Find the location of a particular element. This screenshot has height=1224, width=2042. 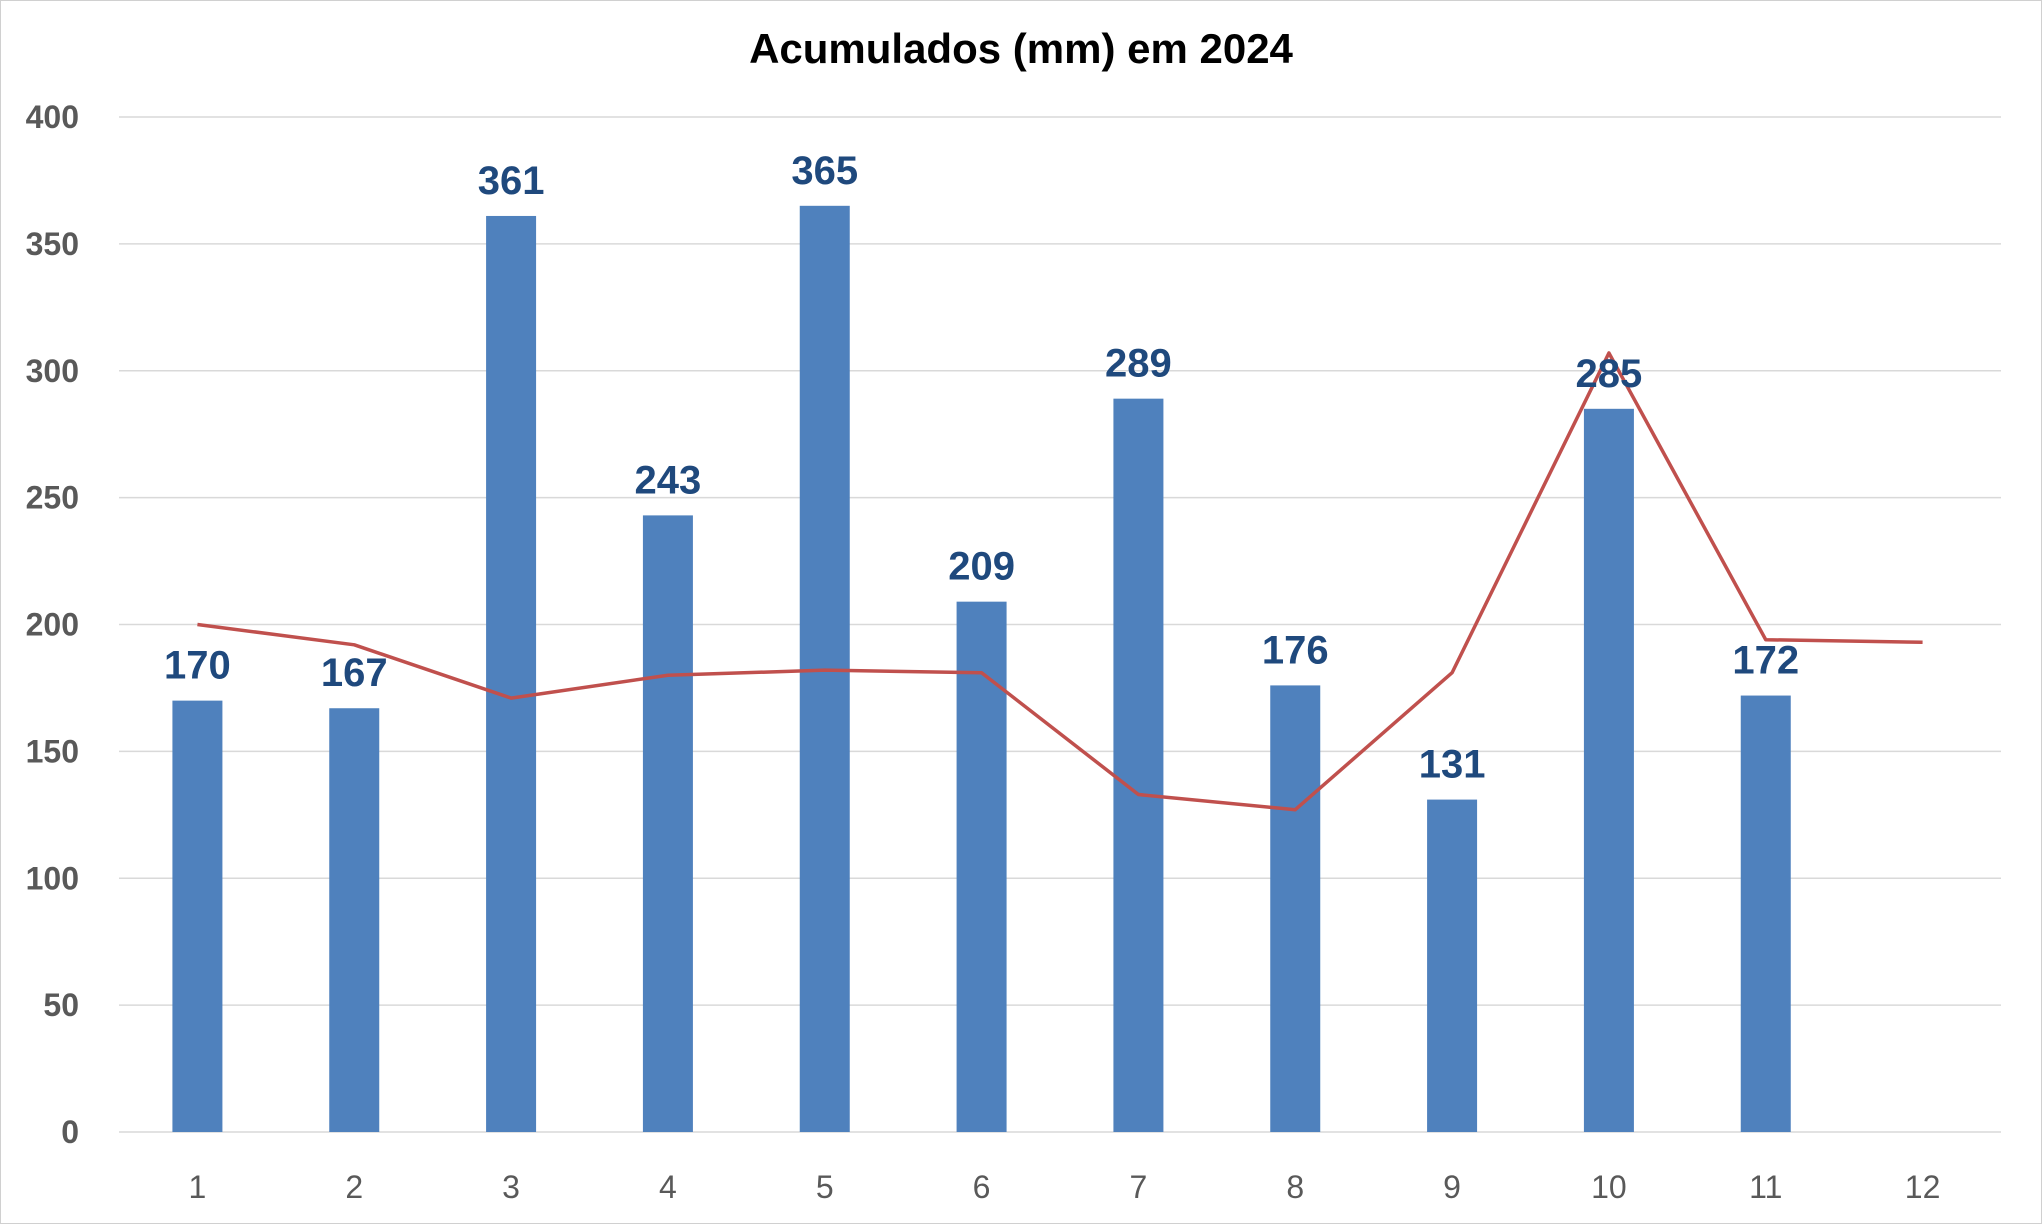

x-tick-label: 1 is located at coordinates (198, 1187).